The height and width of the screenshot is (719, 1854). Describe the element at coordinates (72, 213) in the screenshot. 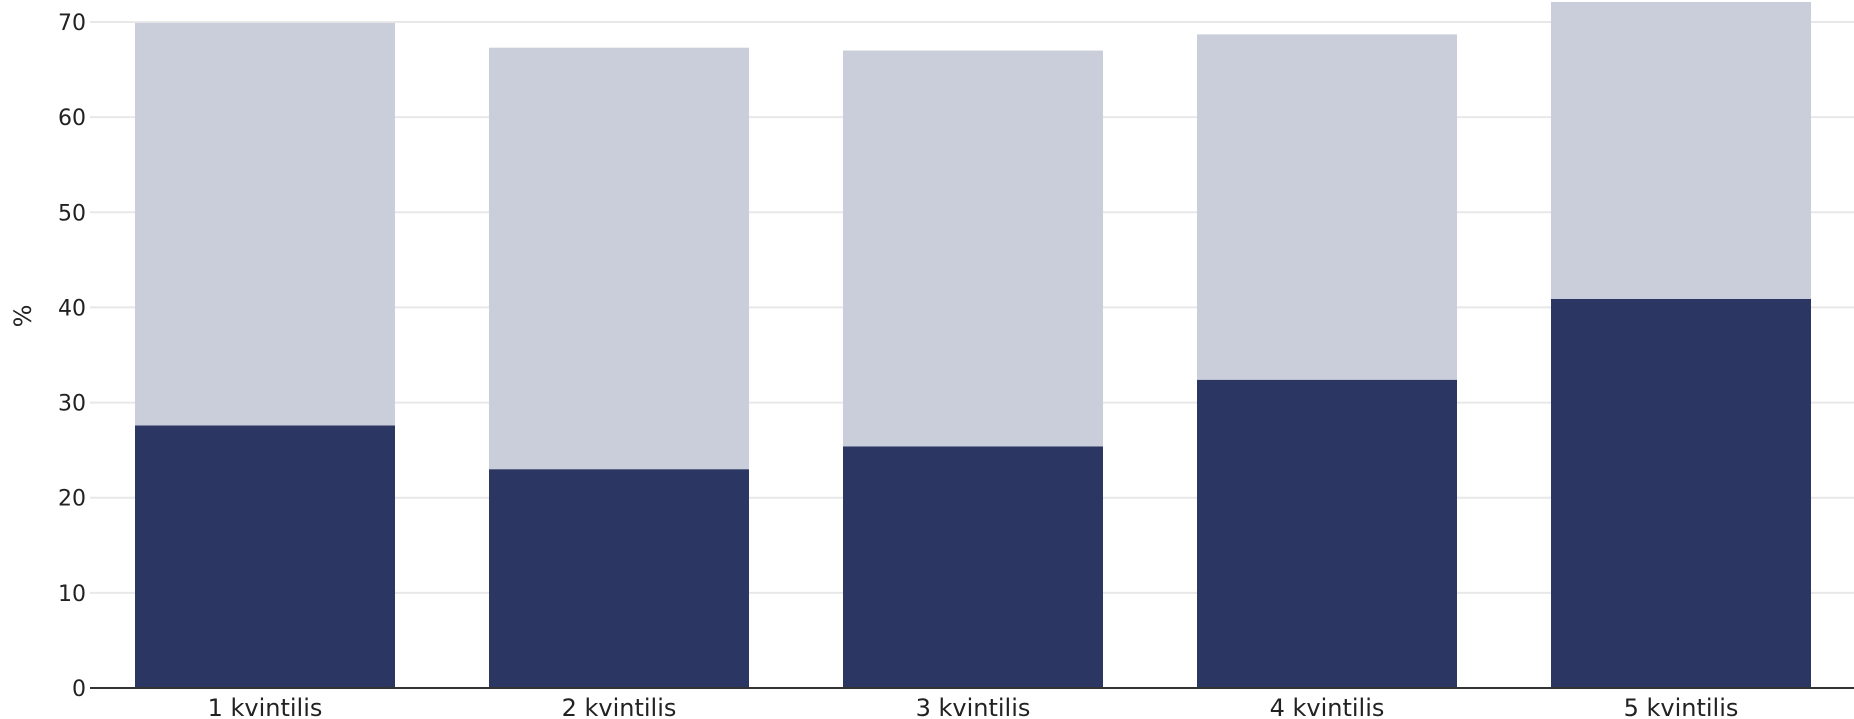

I see `y-tick-label: 50` at that location.